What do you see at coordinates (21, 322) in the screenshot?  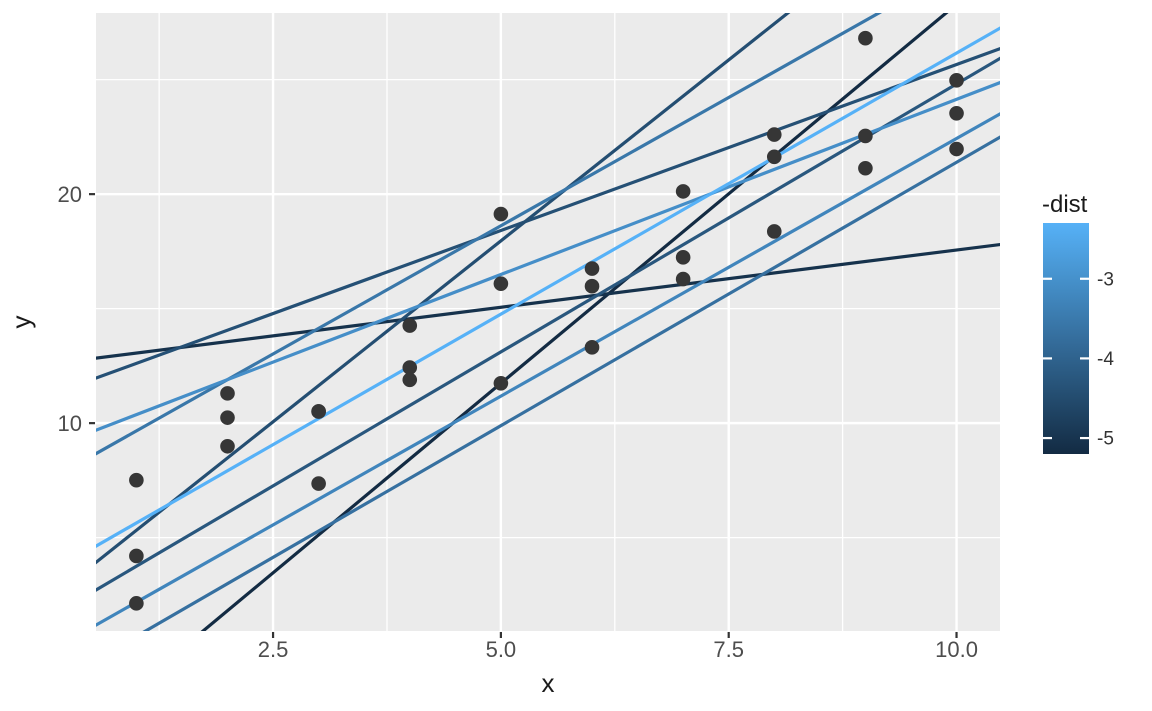 I see `y-axis-title: y` at bounding box center [21, 322].